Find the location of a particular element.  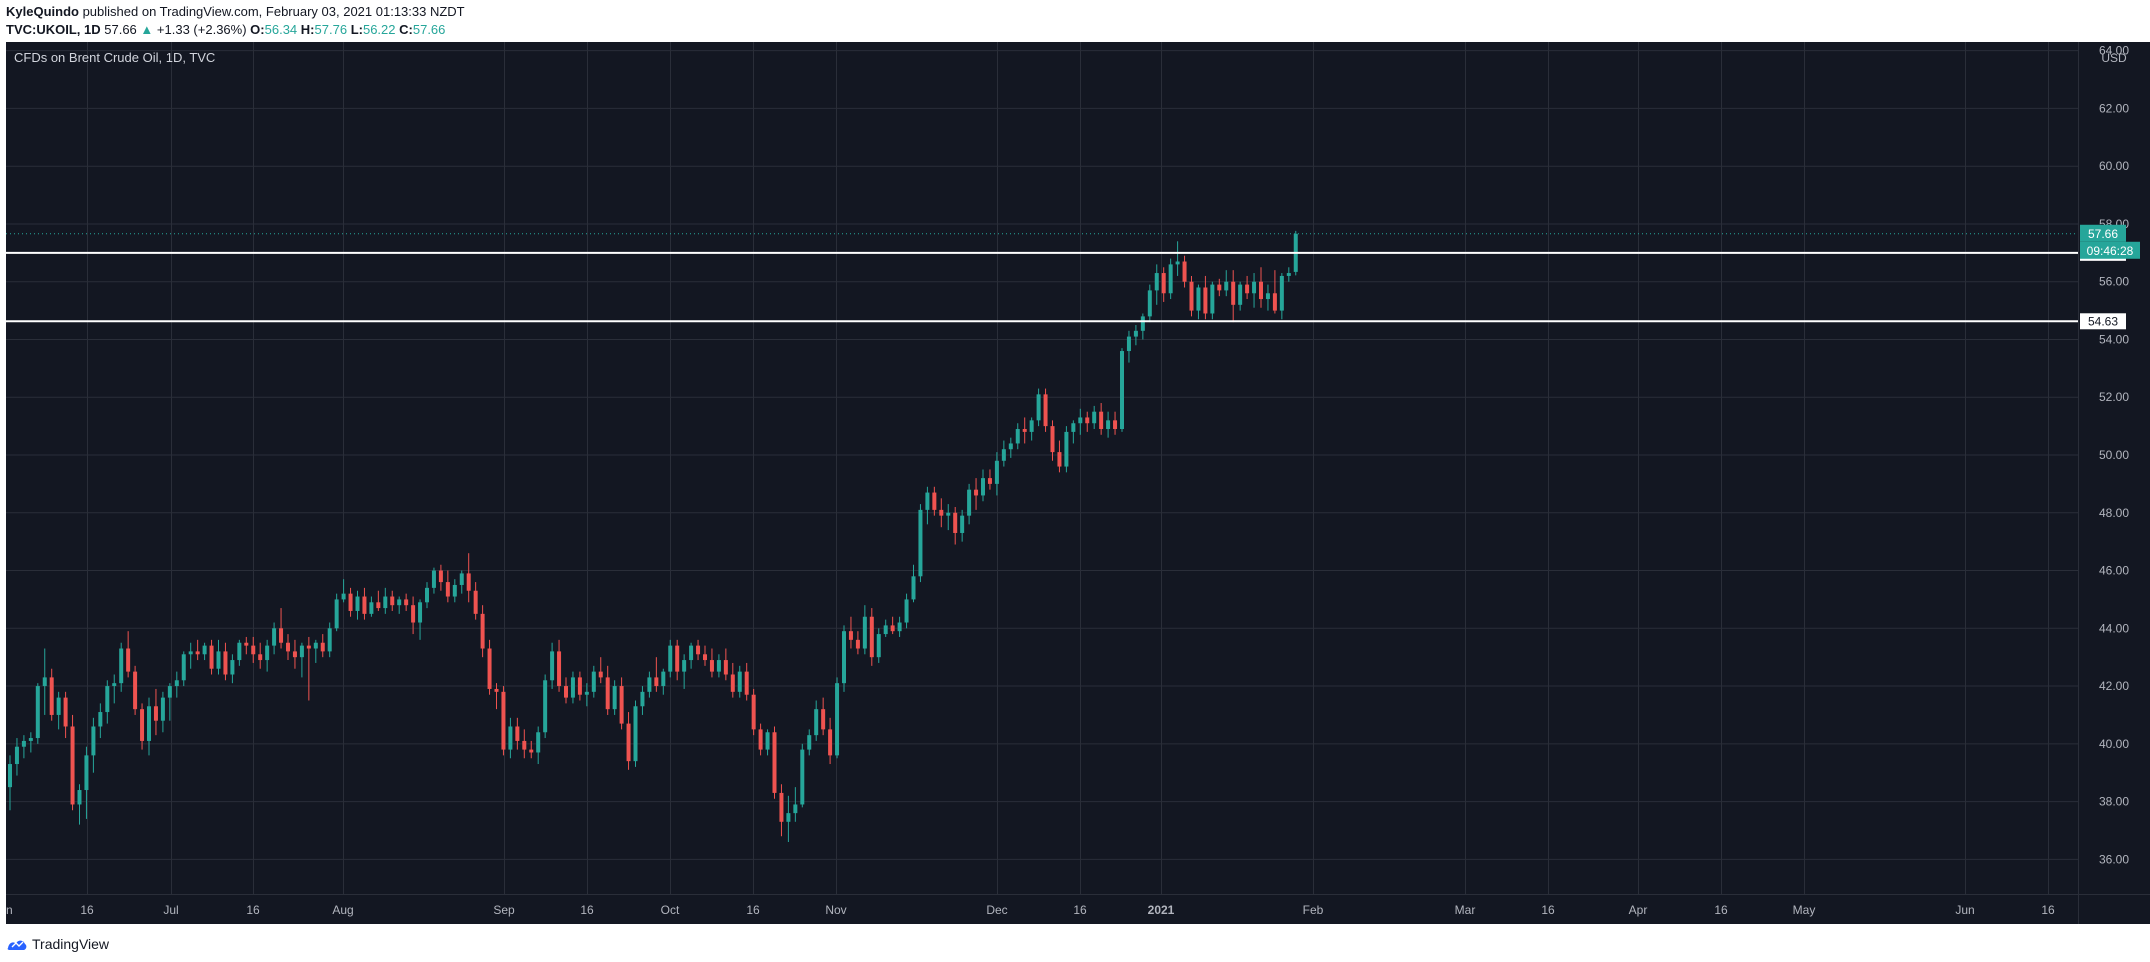

high-value: 57.76 is located at coordinates (331, 29).